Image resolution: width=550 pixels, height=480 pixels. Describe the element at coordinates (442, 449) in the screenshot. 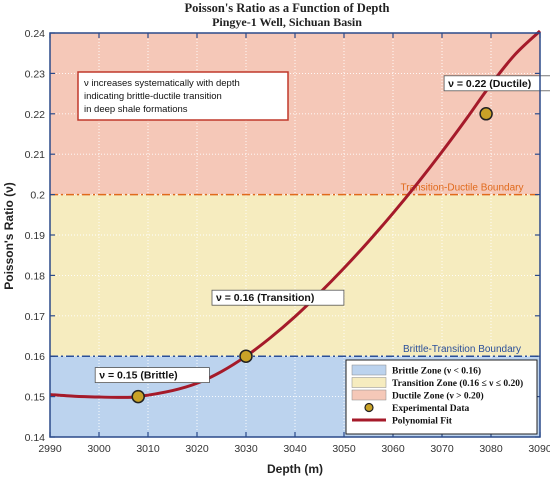

I see `x-tick-label-8: 3070` at that location.